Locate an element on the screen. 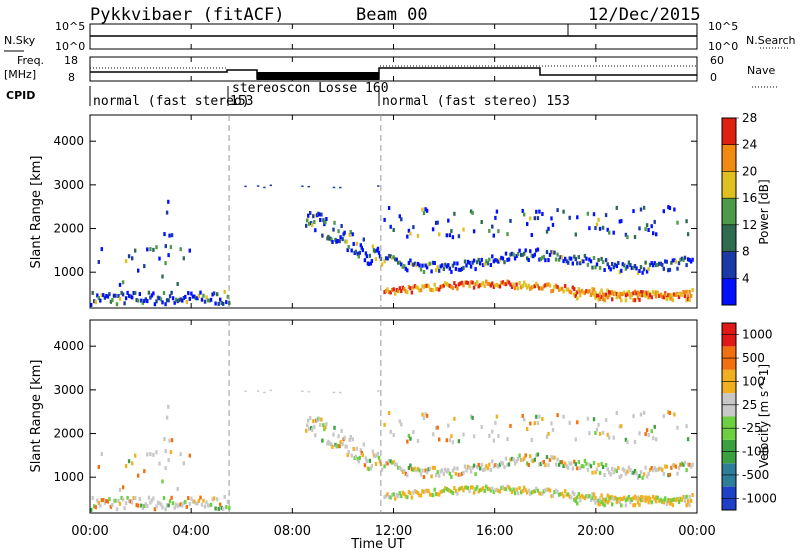 This screenshot has width=800, height=554. nave-label: Nave is located at coordinates (761, 70).